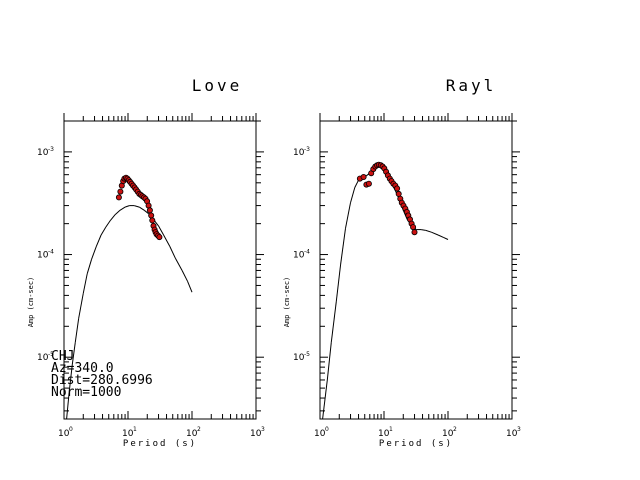 The height and width of the screenshot is (480, 640). I want to click on love-title: Love, so click(217, 85).